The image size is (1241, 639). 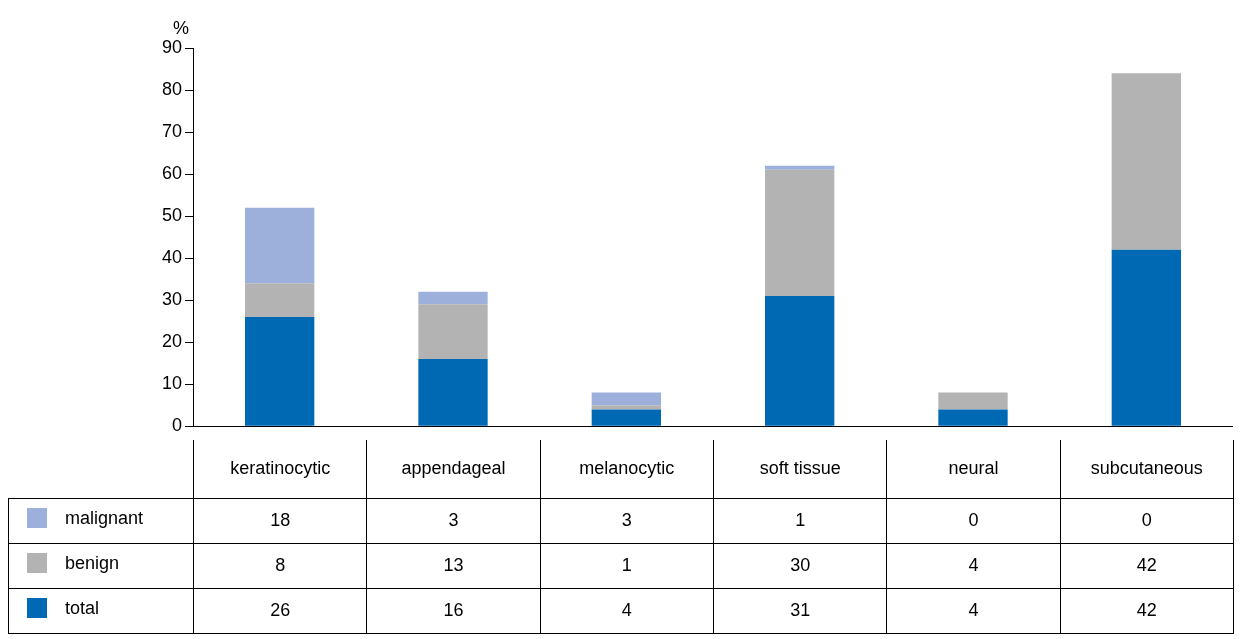 I want to click on y-tick-label: 80, so click(x=171, y=88).